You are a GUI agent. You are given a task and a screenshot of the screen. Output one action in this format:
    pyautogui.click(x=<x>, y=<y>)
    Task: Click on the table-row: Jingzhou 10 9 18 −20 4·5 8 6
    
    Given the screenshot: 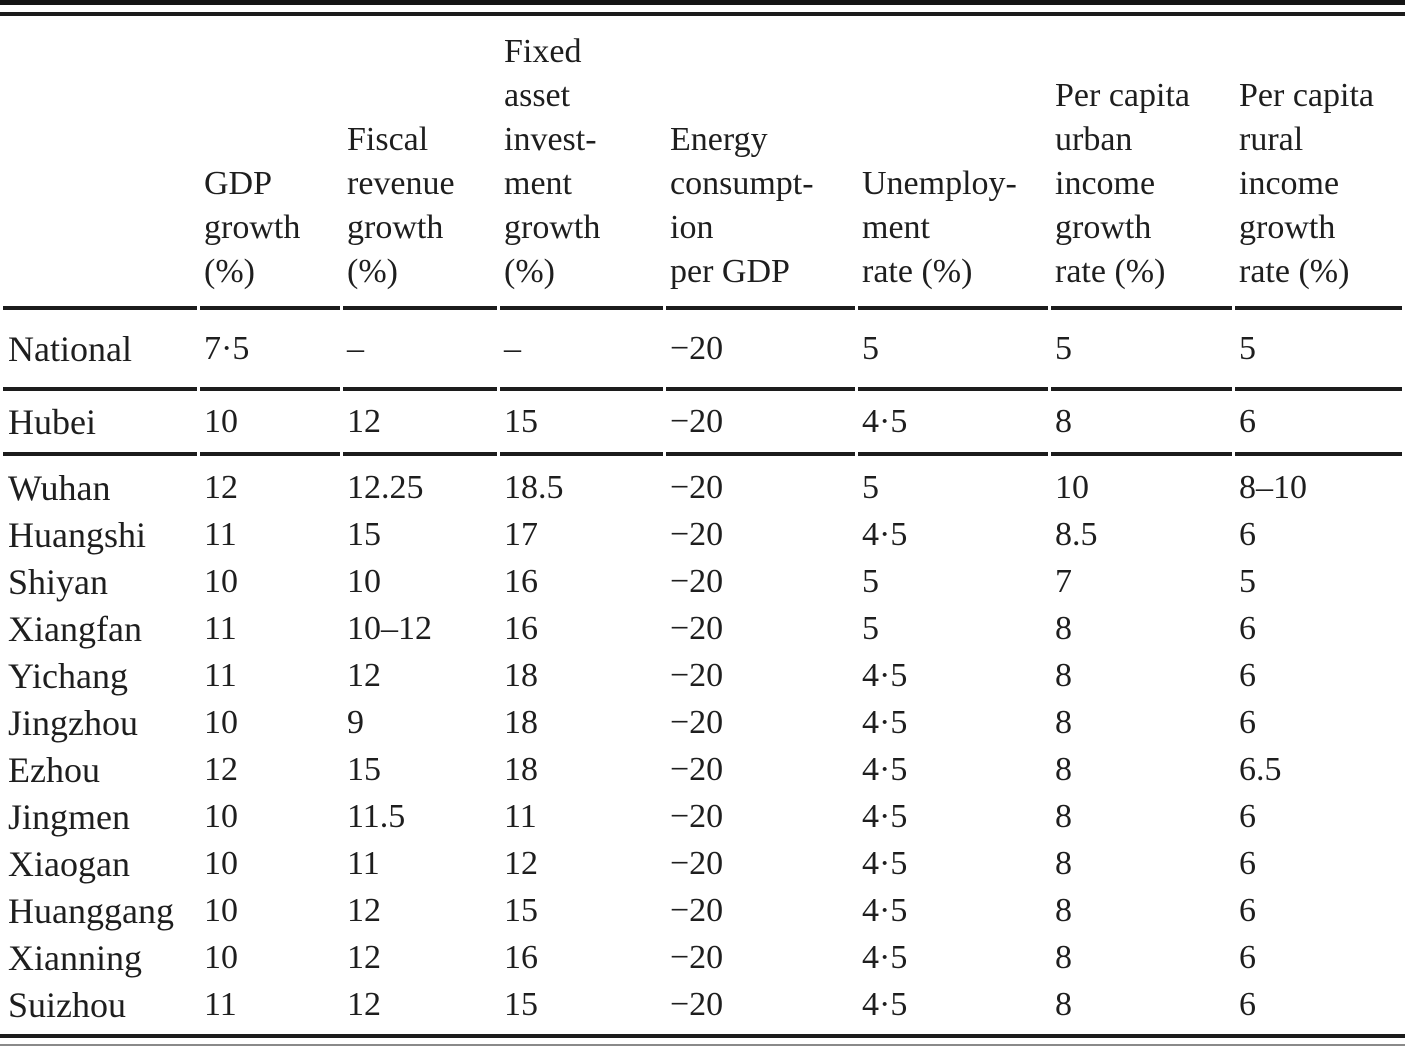 What is the action you would take?
    pyautogui.click(x=702, y=722)
    